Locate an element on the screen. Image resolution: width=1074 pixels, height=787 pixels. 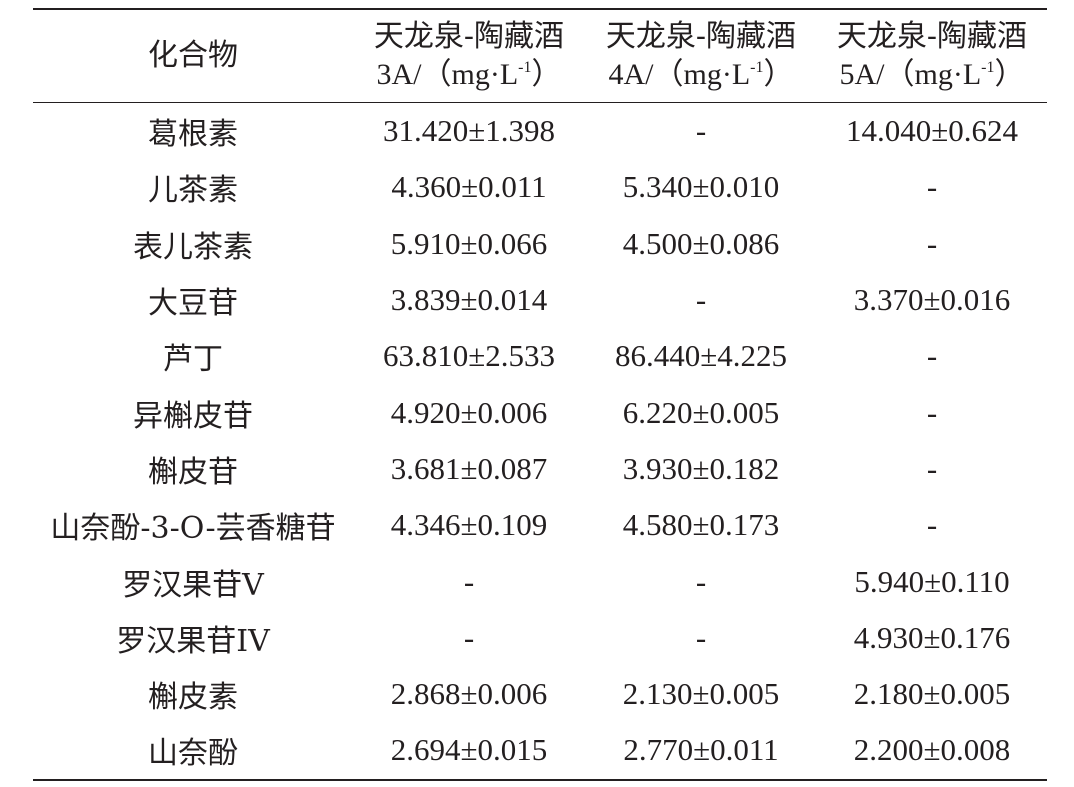
header-4a-unit: 4A/（mg·L-1） is located at coordinates (701, 75).